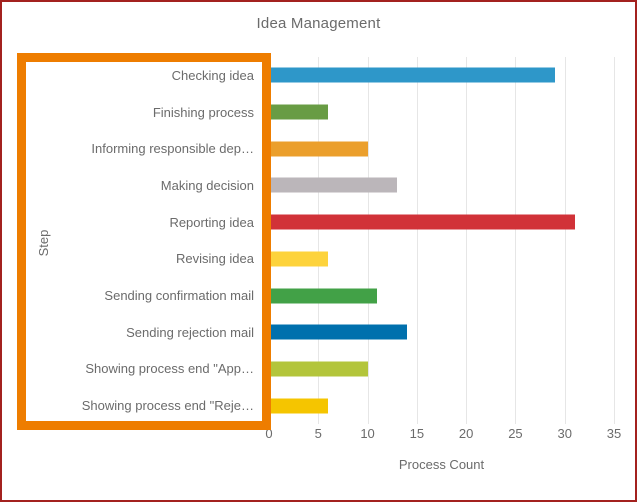 This screenshot has height=502, width=637. Describe the element at coordinates (466, 433) in the screenshot. I see `x-axis-tick-label: 20` at that location.